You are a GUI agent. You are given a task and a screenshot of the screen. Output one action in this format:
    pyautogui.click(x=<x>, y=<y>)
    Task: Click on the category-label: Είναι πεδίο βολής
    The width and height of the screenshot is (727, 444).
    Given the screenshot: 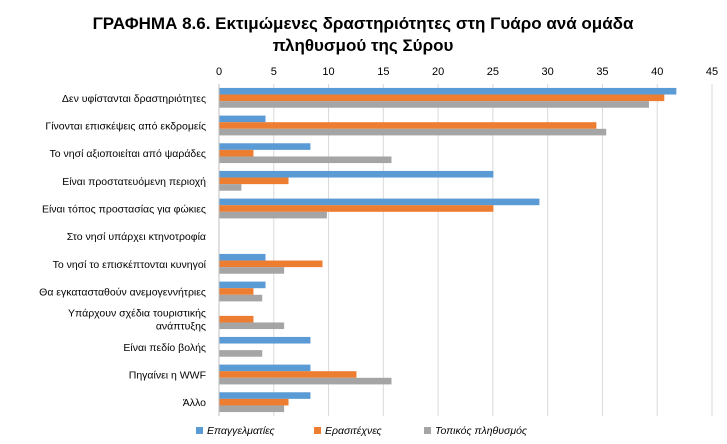 What is the action you would take?
    pyautogui.click(x=164, y=348)
    